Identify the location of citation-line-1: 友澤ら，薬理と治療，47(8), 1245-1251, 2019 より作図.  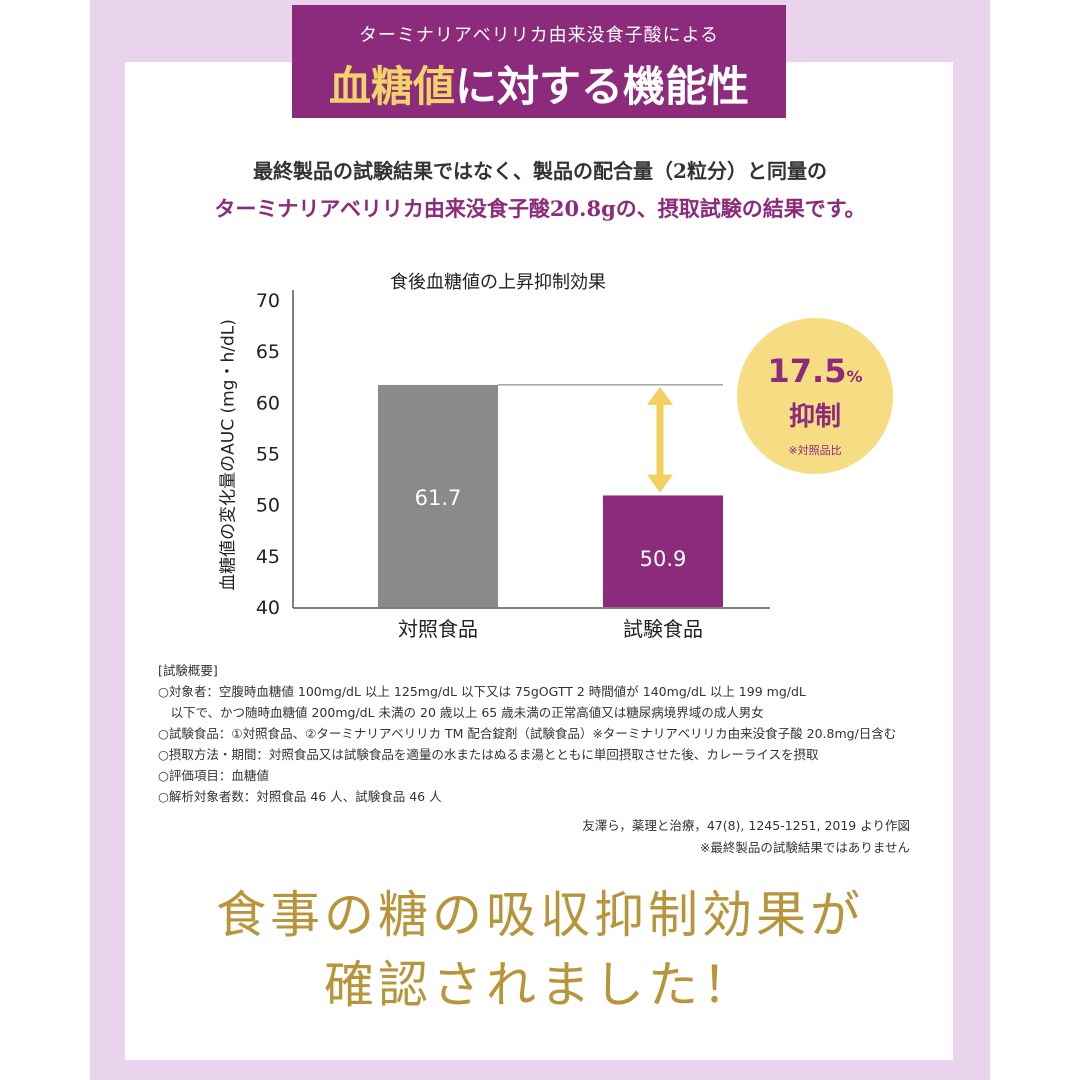
(746, 825).